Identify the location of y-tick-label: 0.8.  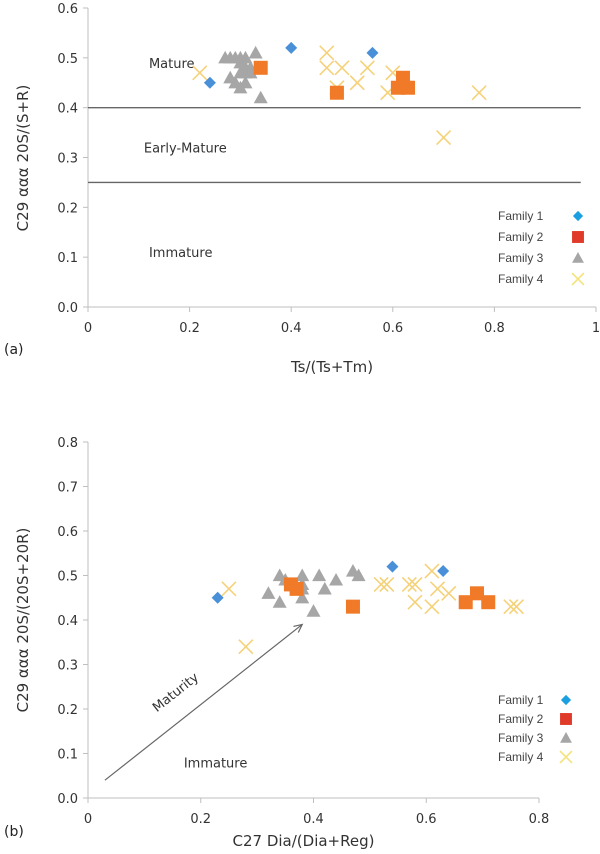
(67, 443).